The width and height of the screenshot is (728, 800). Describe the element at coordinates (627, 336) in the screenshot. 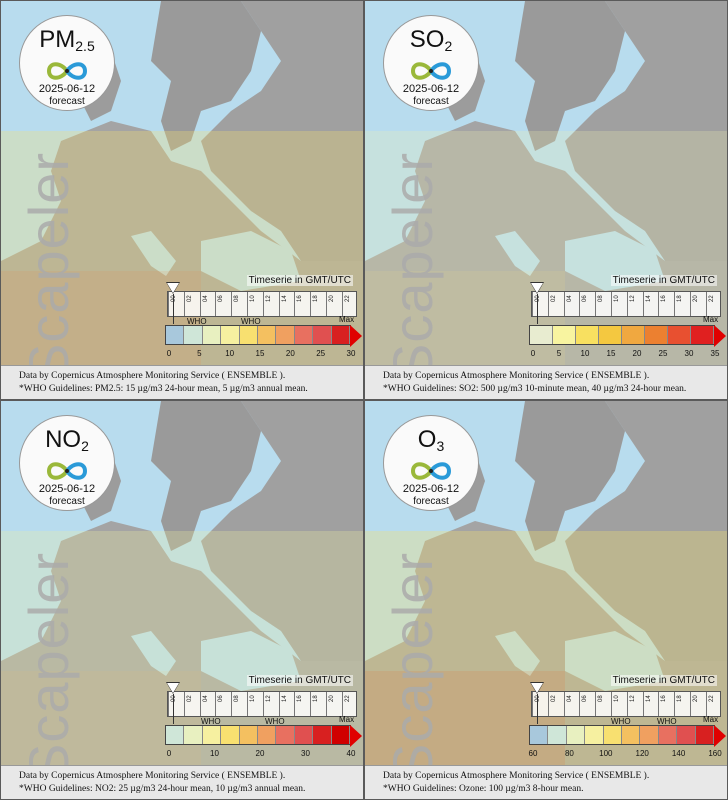

I see `color-scale-bar` at that location.